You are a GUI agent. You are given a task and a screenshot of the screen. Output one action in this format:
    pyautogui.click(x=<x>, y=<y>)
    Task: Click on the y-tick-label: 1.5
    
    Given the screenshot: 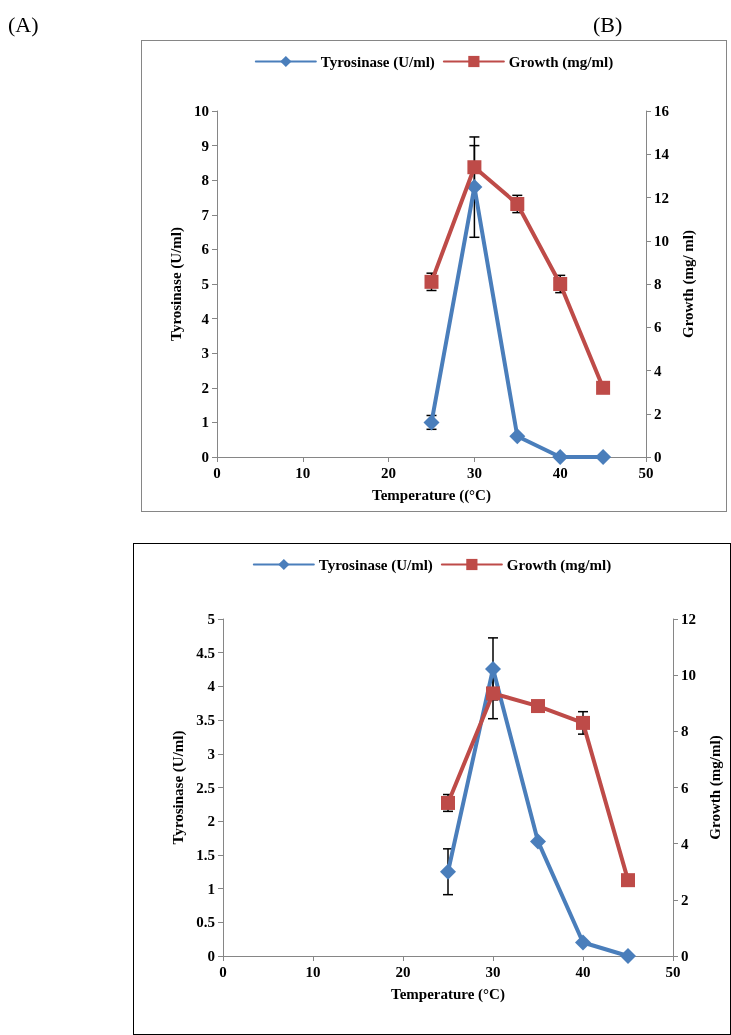 What is the action you would take?
    pyautogui.click(x=205, y=854)
    